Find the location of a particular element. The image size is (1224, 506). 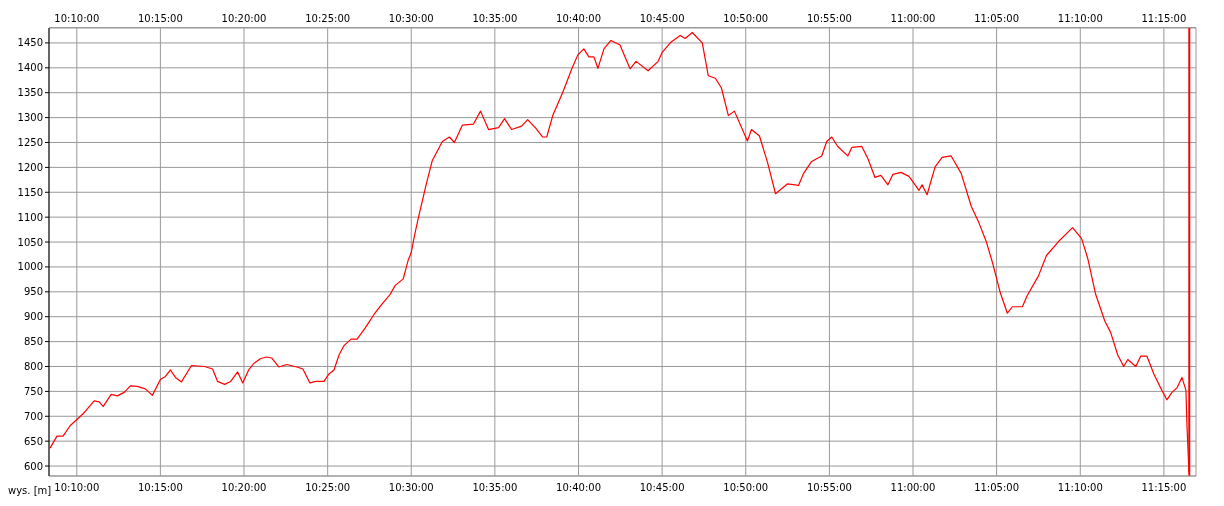

x2-tick-label: 10:45:00 is located at coordinates (662, 488).